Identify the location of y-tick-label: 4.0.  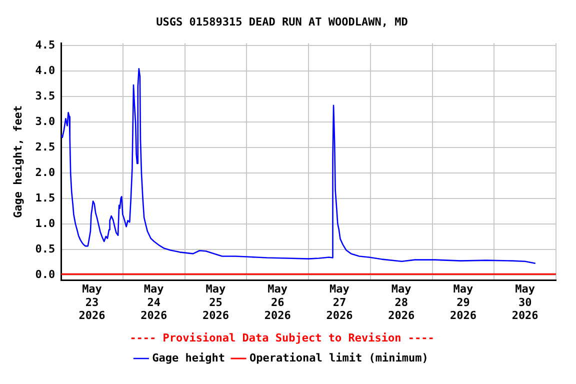
(45, 71).